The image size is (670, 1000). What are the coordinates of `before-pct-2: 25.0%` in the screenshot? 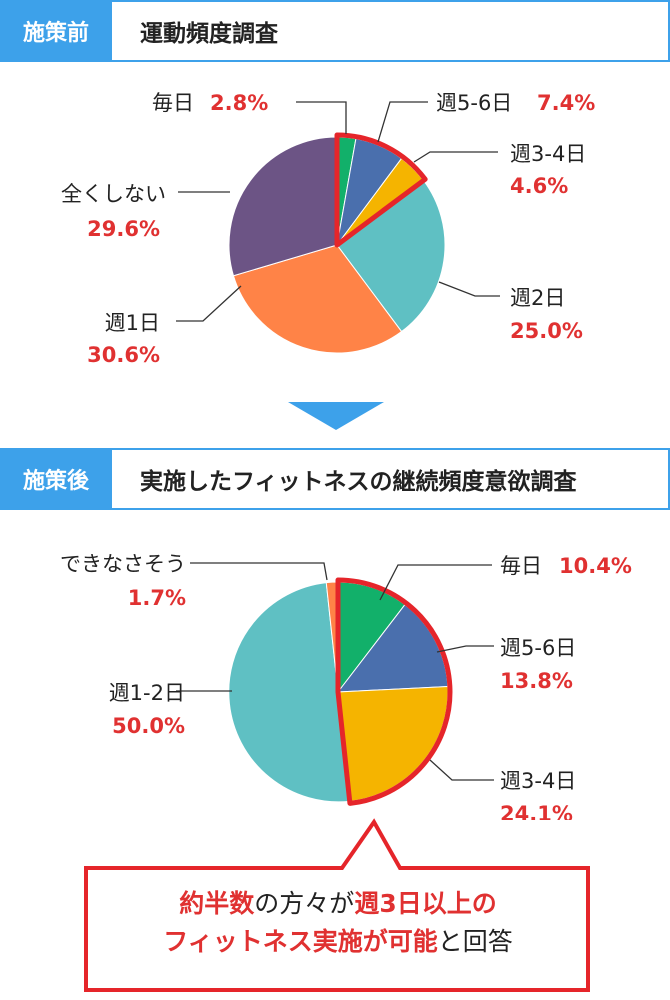 It's located at (546, 331).